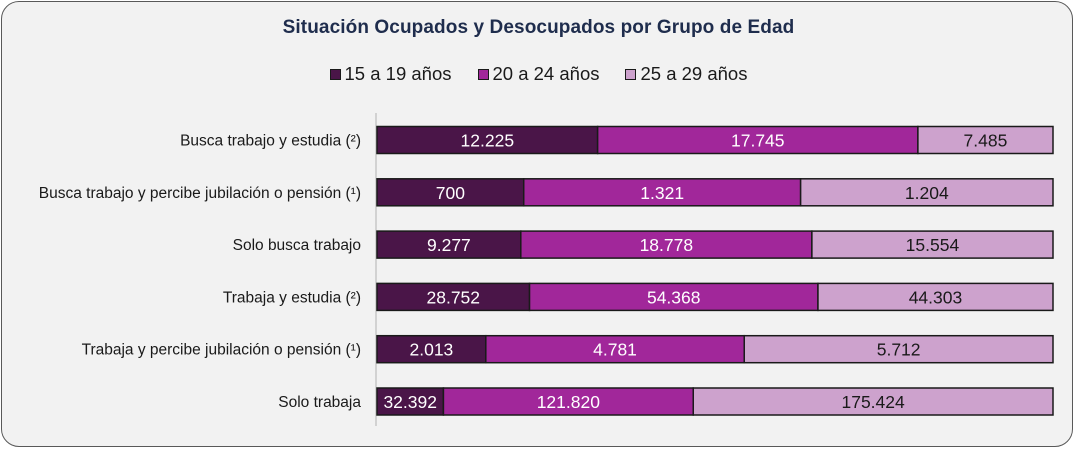 Image resolution: width=1077 pixels, height=450 pixels. I want to click on data-label: 54.368, so click(674, 297).